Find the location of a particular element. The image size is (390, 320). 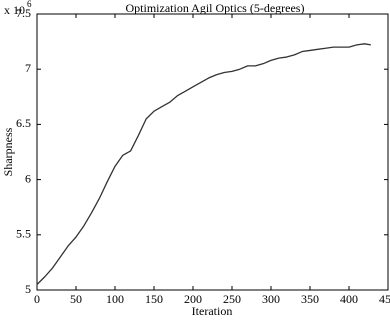

y-tick-label: 5.5 is located at coordinates (23, 234).